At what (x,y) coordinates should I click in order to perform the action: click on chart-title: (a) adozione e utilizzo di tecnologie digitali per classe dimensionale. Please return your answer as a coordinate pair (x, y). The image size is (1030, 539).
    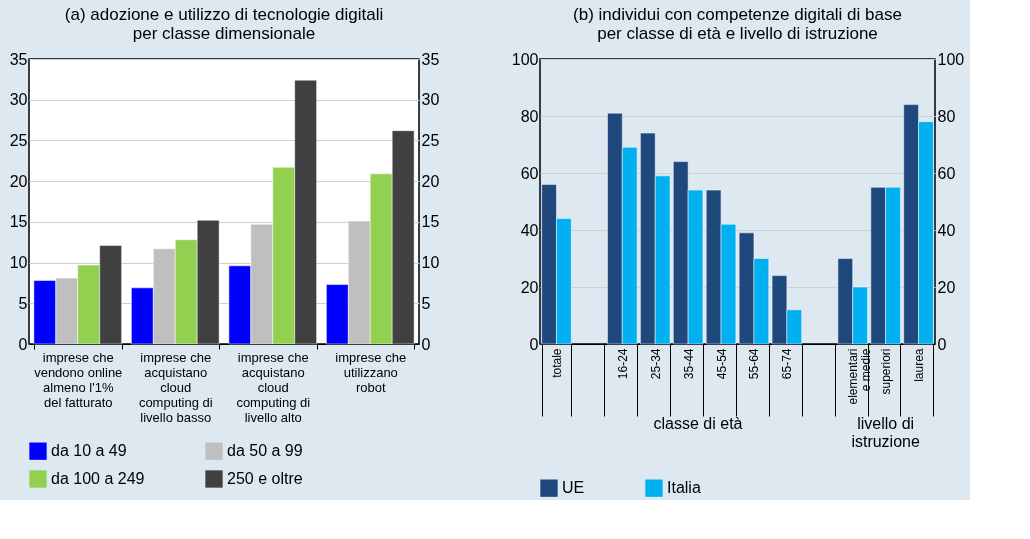
    Looking at the image, I should click on (224, 24).